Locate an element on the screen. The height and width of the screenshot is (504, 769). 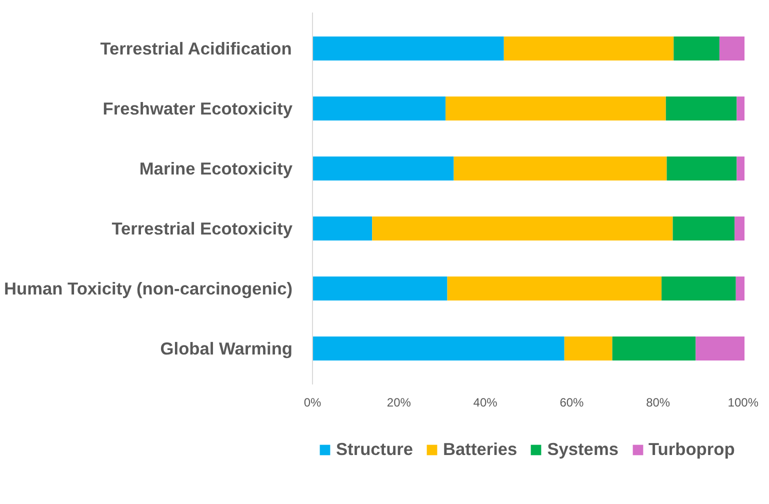
y-tick-label: Marine Ecotoxicity is located at coordinates (216, 168).